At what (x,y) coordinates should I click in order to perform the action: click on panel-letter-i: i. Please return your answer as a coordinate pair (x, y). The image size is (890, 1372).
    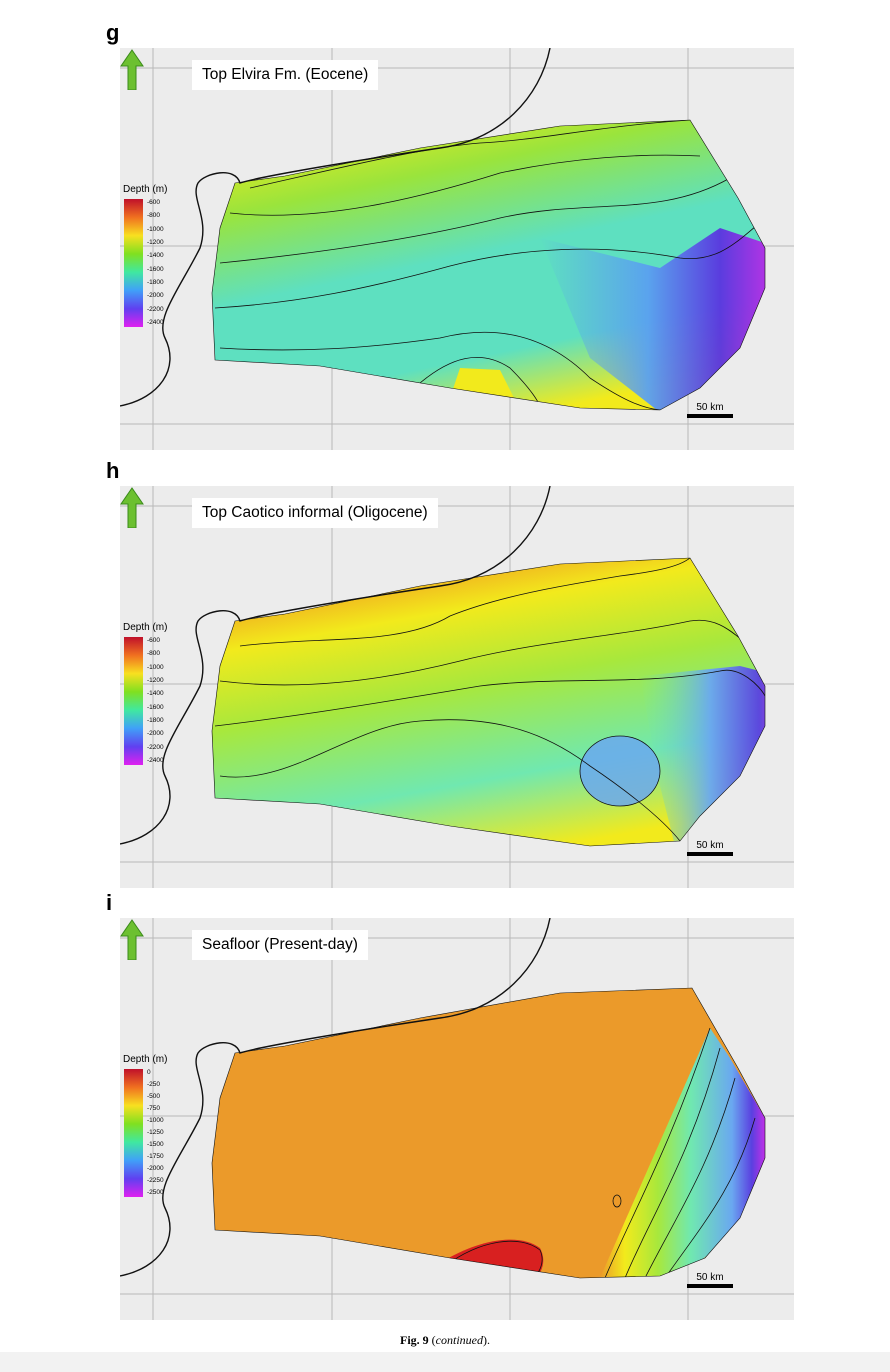
    Looking at the image, I should click on (109, 902).